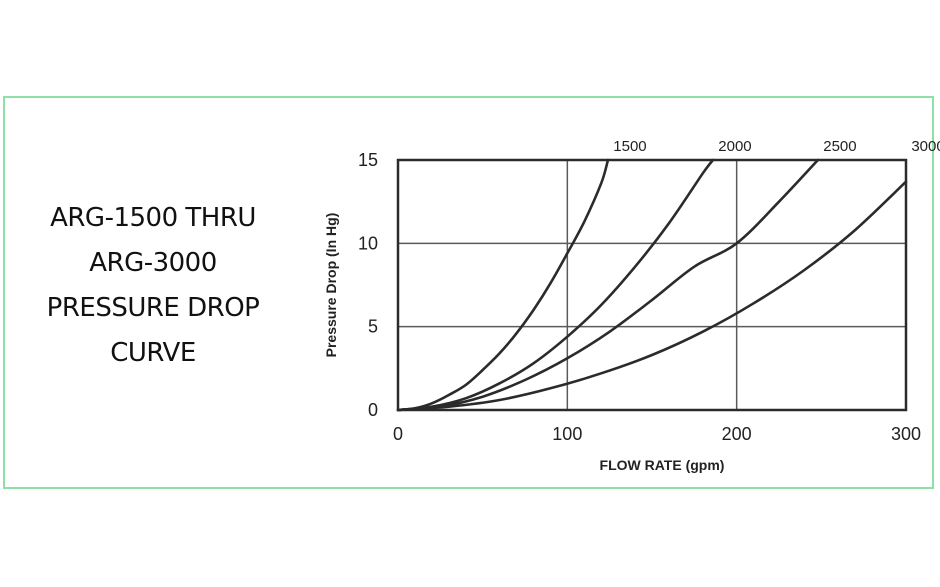 The height and width of the screenshot is (587, 940). I want to click on y-tick-label: 0, so click(373, 410).